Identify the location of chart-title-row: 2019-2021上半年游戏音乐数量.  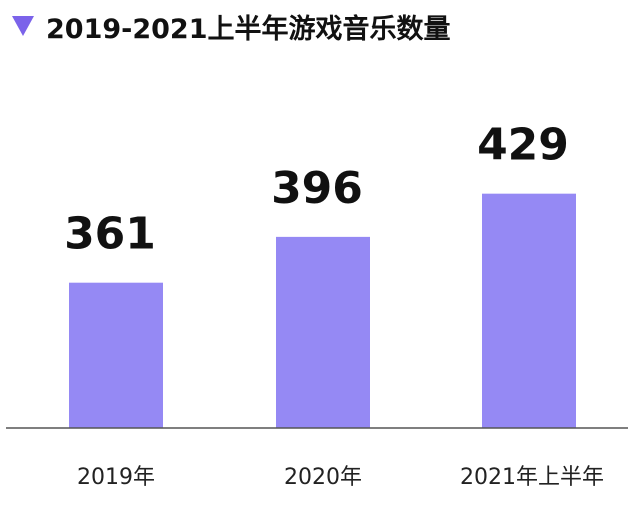
(231, 26).